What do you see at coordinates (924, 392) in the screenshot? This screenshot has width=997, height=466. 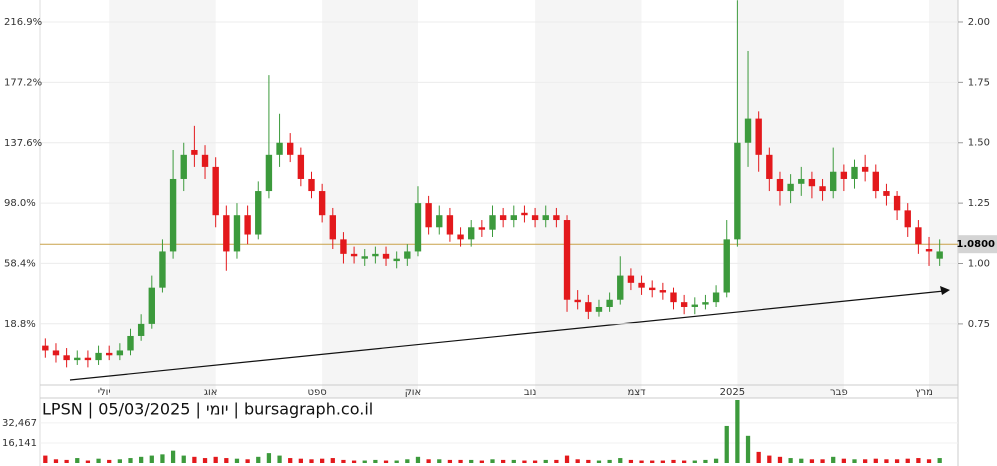 I see `x-tick-label: מרץ` at bounding box center [924, 392].